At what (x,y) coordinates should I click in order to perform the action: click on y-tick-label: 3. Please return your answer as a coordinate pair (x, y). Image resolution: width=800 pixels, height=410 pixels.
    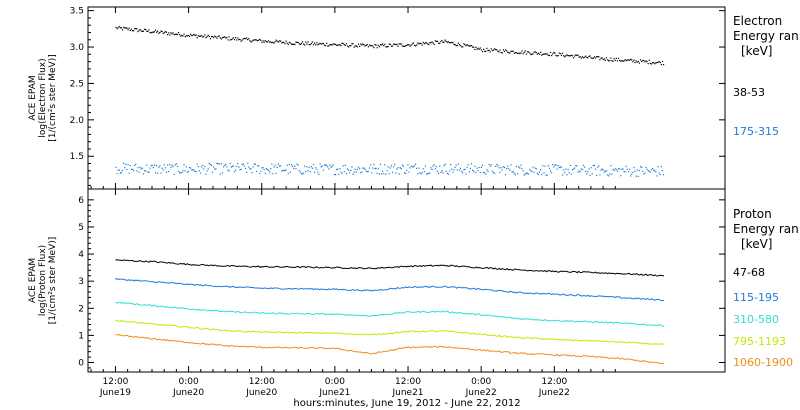
    Looking at the image, I should click on (81, 282).